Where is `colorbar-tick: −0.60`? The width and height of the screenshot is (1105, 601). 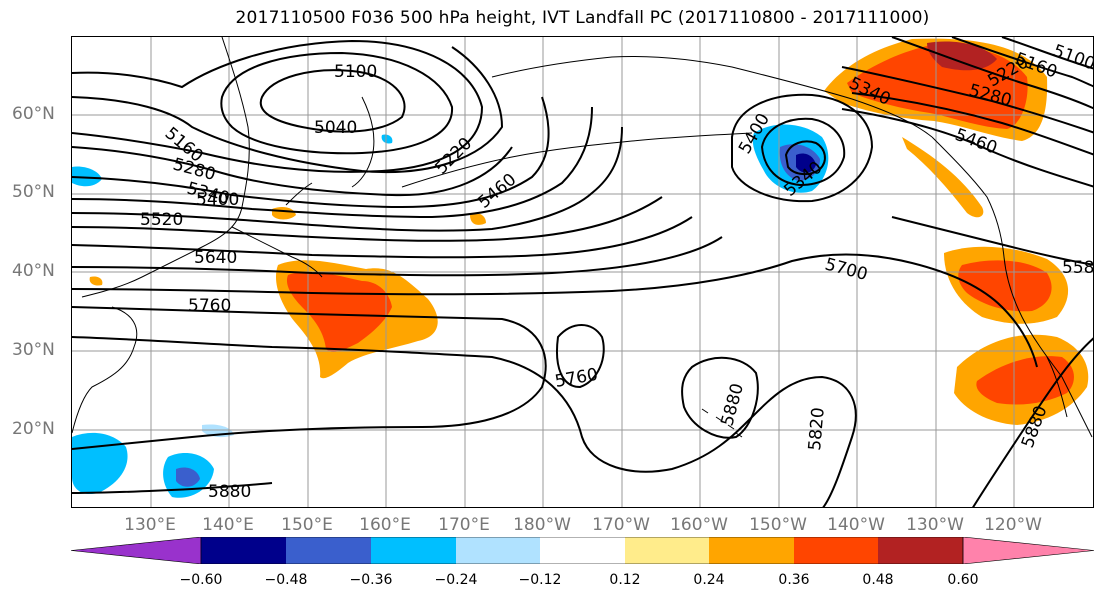 colorbar-tick: −0.60 is located at coordinates (201, 580).